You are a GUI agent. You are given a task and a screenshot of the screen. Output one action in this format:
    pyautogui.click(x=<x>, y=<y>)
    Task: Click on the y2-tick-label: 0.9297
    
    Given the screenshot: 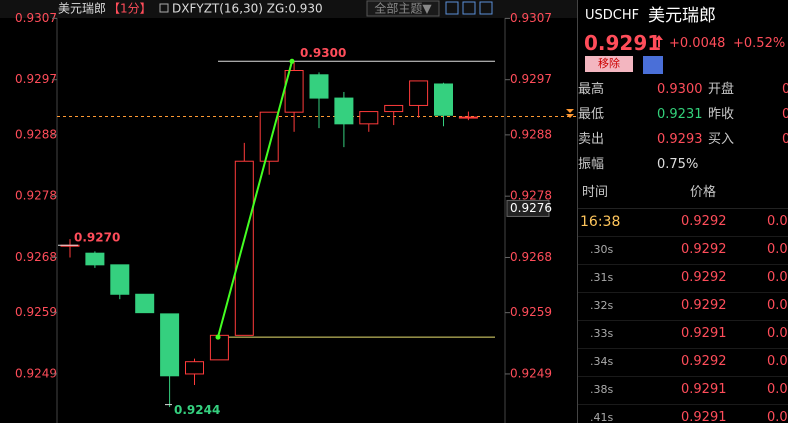 What is the action you would take?
    pyautogui.click(x=531, y=79)
    